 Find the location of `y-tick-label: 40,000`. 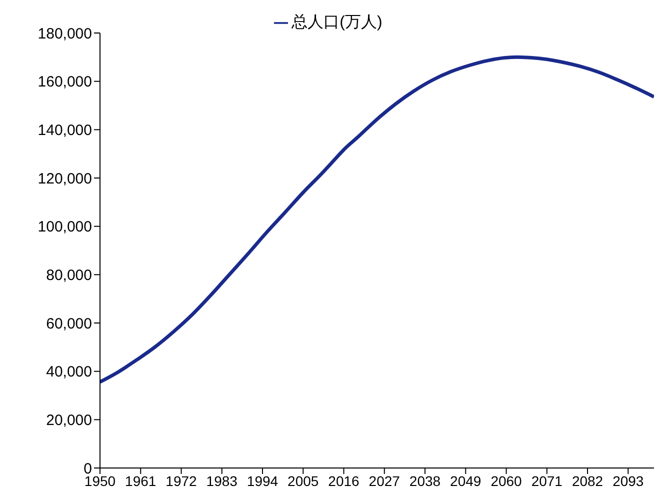

y-tick-label: 40,000 is located at coordinates (69, 372).